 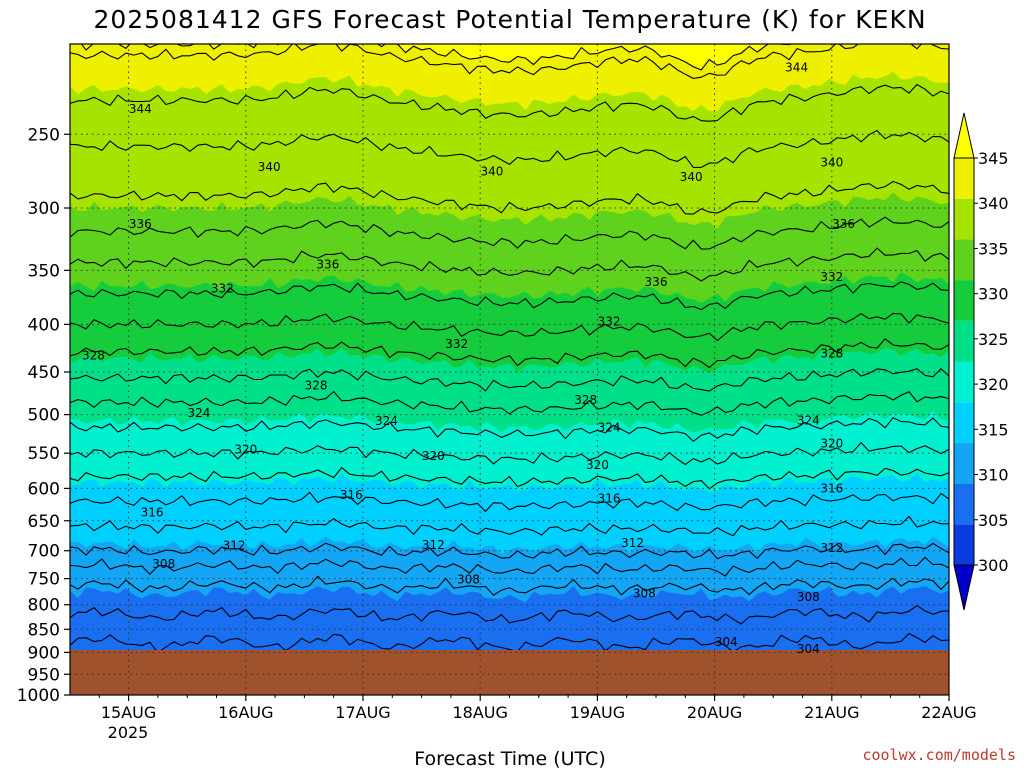 What do you see at coordinates (44, 653) in the screenshot?
I see `y-tick-label: 900` at bounding box center [44, 653].